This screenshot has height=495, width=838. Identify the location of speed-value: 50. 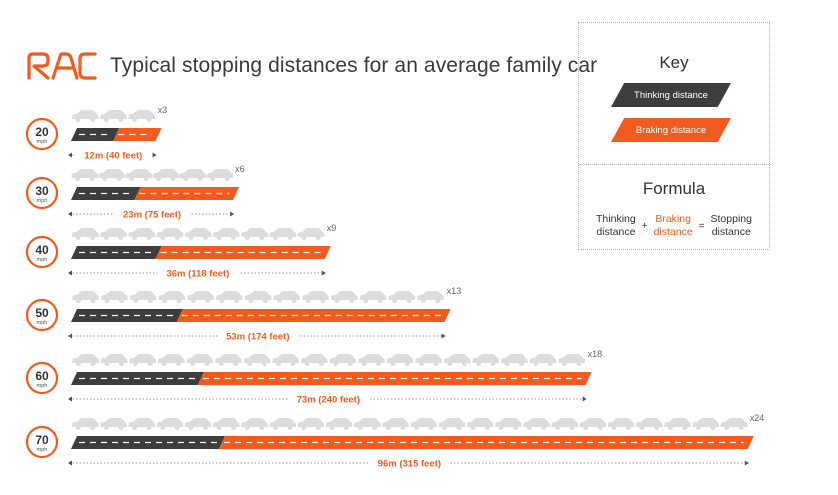
(42, 313).